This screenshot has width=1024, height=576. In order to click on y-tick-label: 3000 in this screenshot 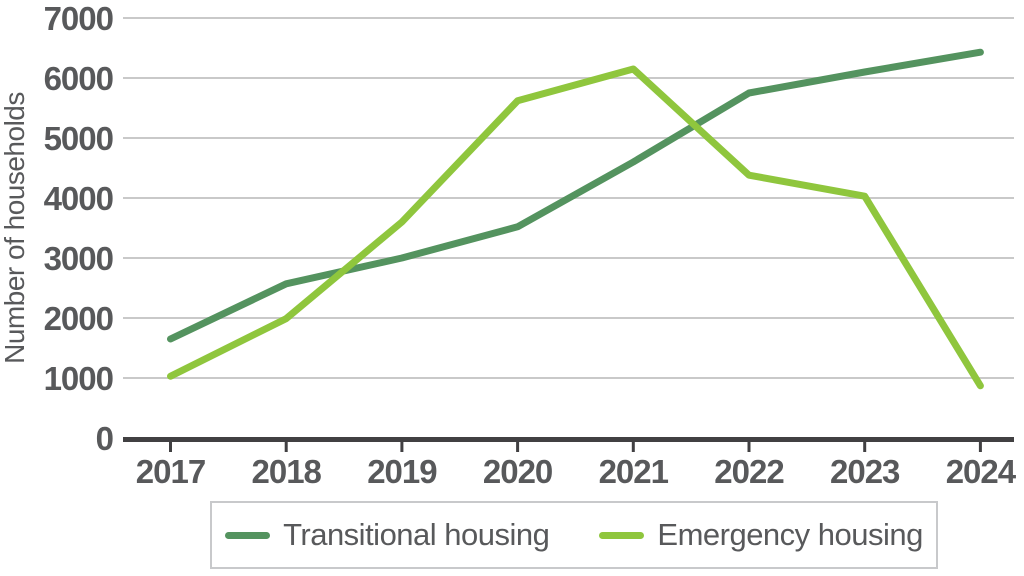, I will do `click(78, 258)`.